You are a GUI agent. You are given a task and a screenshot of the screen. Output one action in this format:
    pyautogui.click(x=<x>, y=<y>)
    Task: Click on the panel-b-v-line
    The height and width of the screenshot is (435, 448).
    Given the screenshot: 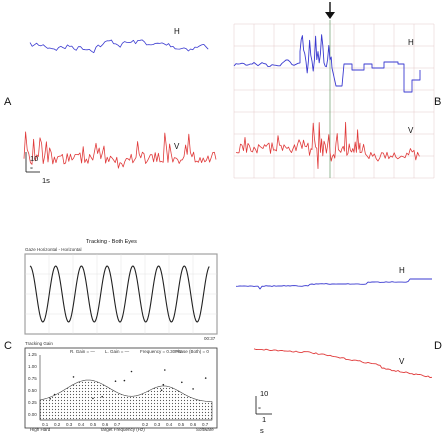 What is the action you would take?
    pyautogui.click(x=327, y=145)
    